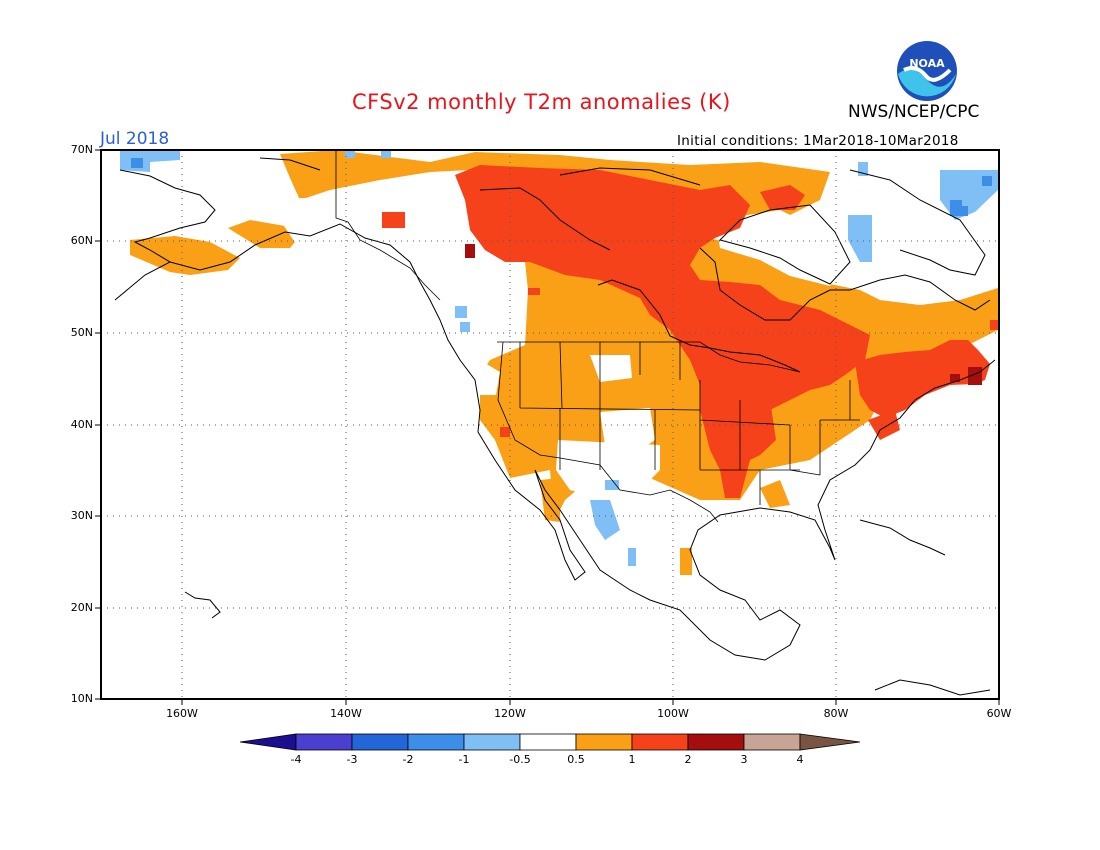 The width and height of the screenshot is (1100, 850). What do you see at coordinates (296, 759) in the screenshot?
I see `colorbar-label: -4` at bounding box center [296, 759].